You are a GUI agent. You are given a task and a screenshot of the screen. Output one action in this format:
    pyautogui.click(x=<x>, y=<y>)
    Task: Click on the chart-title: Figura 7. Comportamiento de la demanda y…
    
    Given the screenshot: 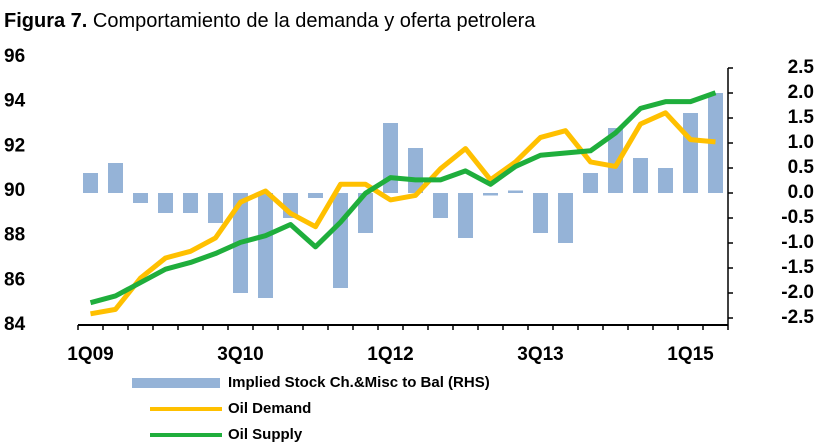 What is the action you would take?
    pyautogui.click(x=270, y=21)
    